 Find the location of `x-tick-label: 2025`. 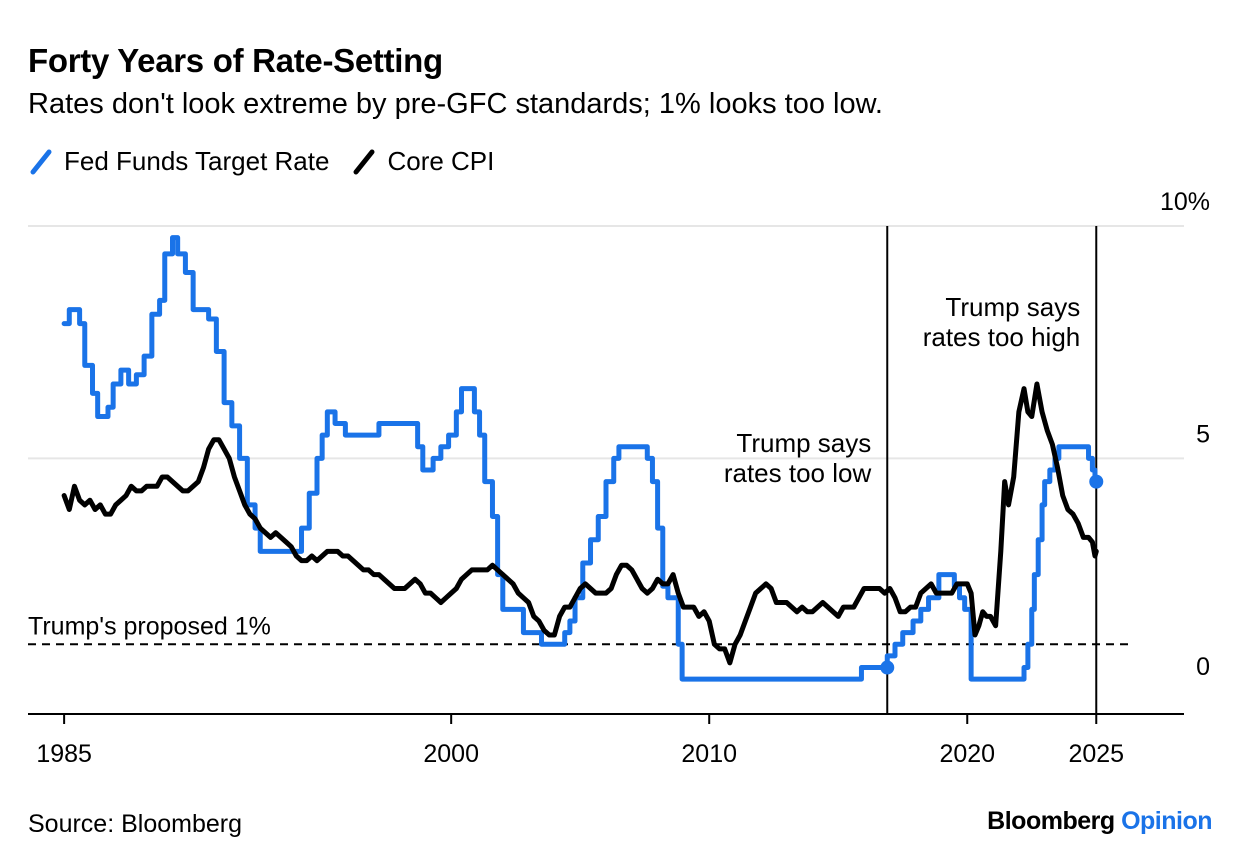

x-tick-label: 2025 is located at coordinates (1096, 754).